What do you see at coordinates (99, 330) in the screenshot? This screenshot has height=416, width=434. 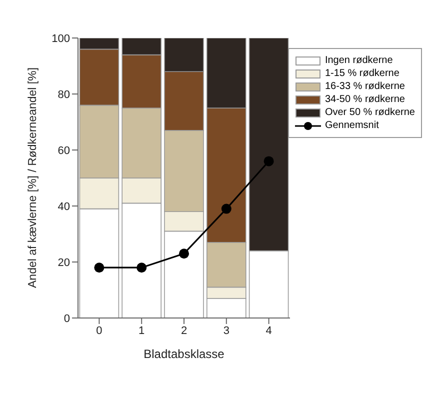 I see `x-tick-label: 0` at bounding box center [99, 330].